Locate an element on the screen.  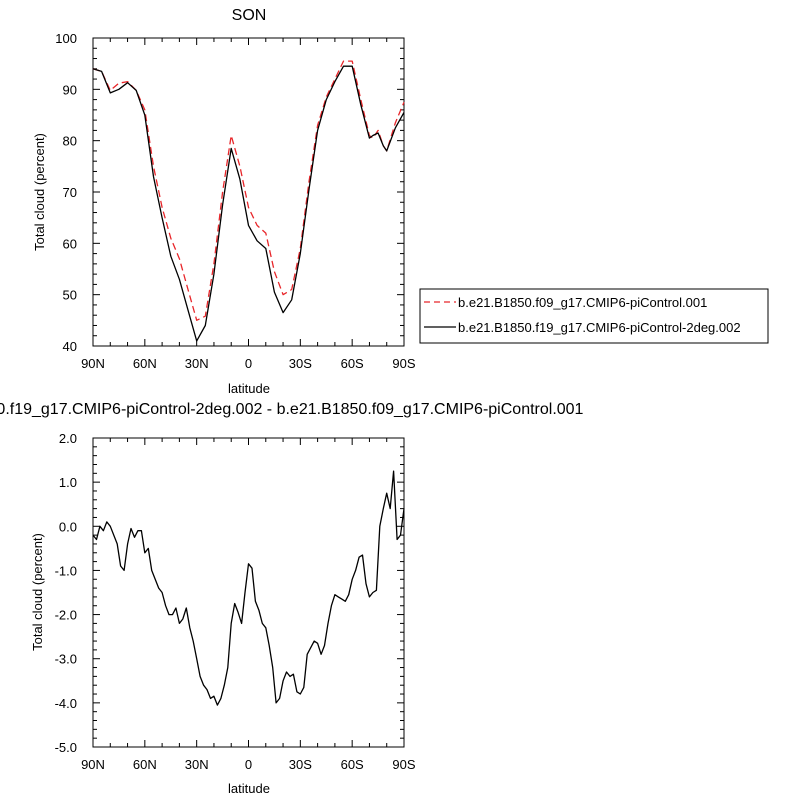
y-tick-label: 80 is located at coordinates (70, 141).